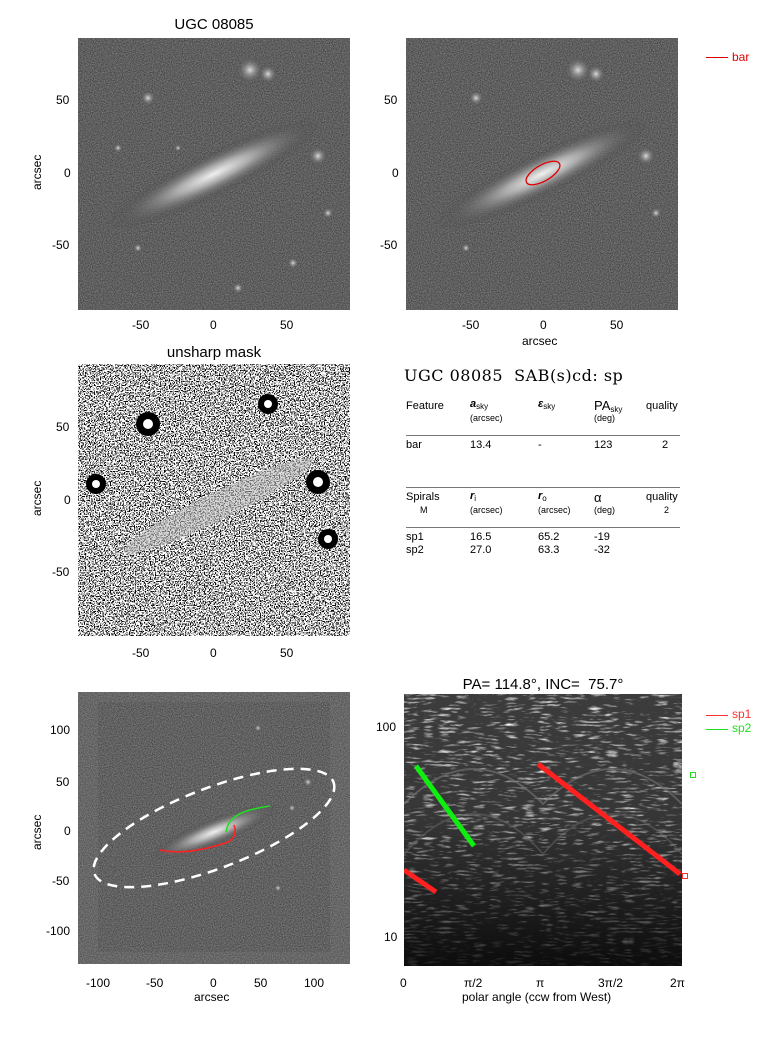  What do you see at coordinates (693, 775) in the screenshot?
I see `sp2-marker` at bounding box center [693, 775].